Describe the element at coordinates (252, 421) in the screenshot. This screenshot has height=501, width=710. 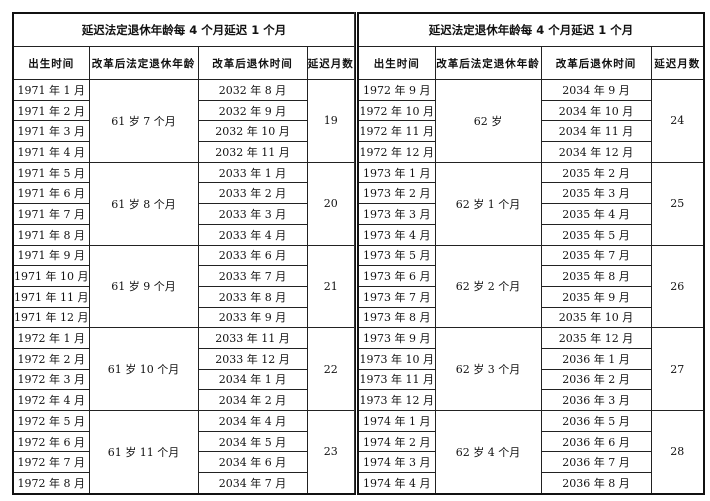
I see `retirement-date: 2034 年 4 月` at that location.